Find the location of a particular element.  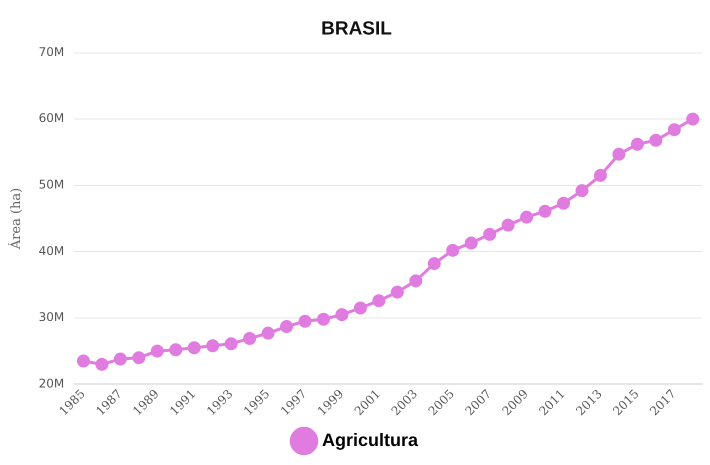

chart-title: BRASIL is located at coordinates (356, 29).